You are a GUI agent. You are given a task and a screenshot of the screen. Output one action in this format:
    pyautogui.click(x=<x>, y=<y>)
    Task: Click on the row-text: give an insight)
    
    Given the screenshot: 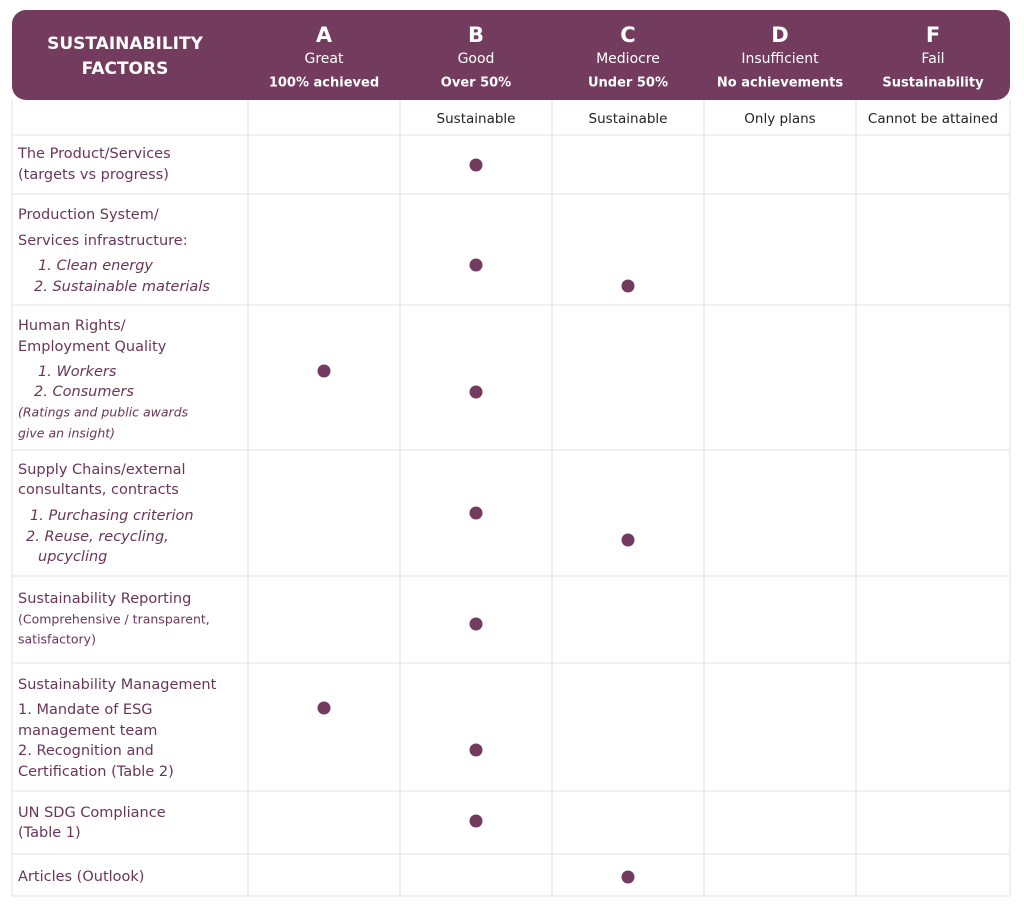 What is the action you would take?
    pyautogui.click(x=66, y=433)
    